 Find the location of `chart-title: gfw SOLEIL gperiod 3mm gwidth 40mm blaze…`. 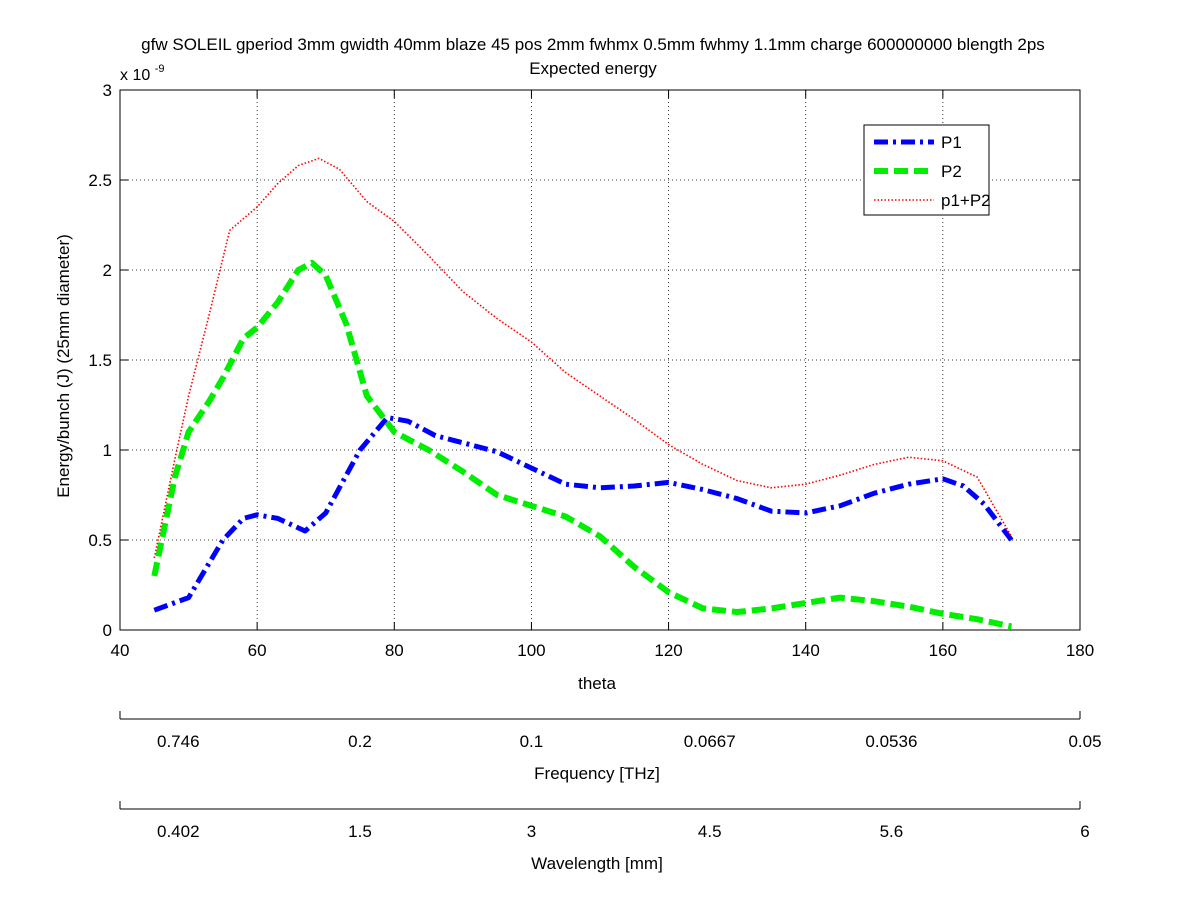

chart-title: gfw SOLEIL gperiod 3mm gwidth 40mm blaze… is located at coordinates (593, 44).